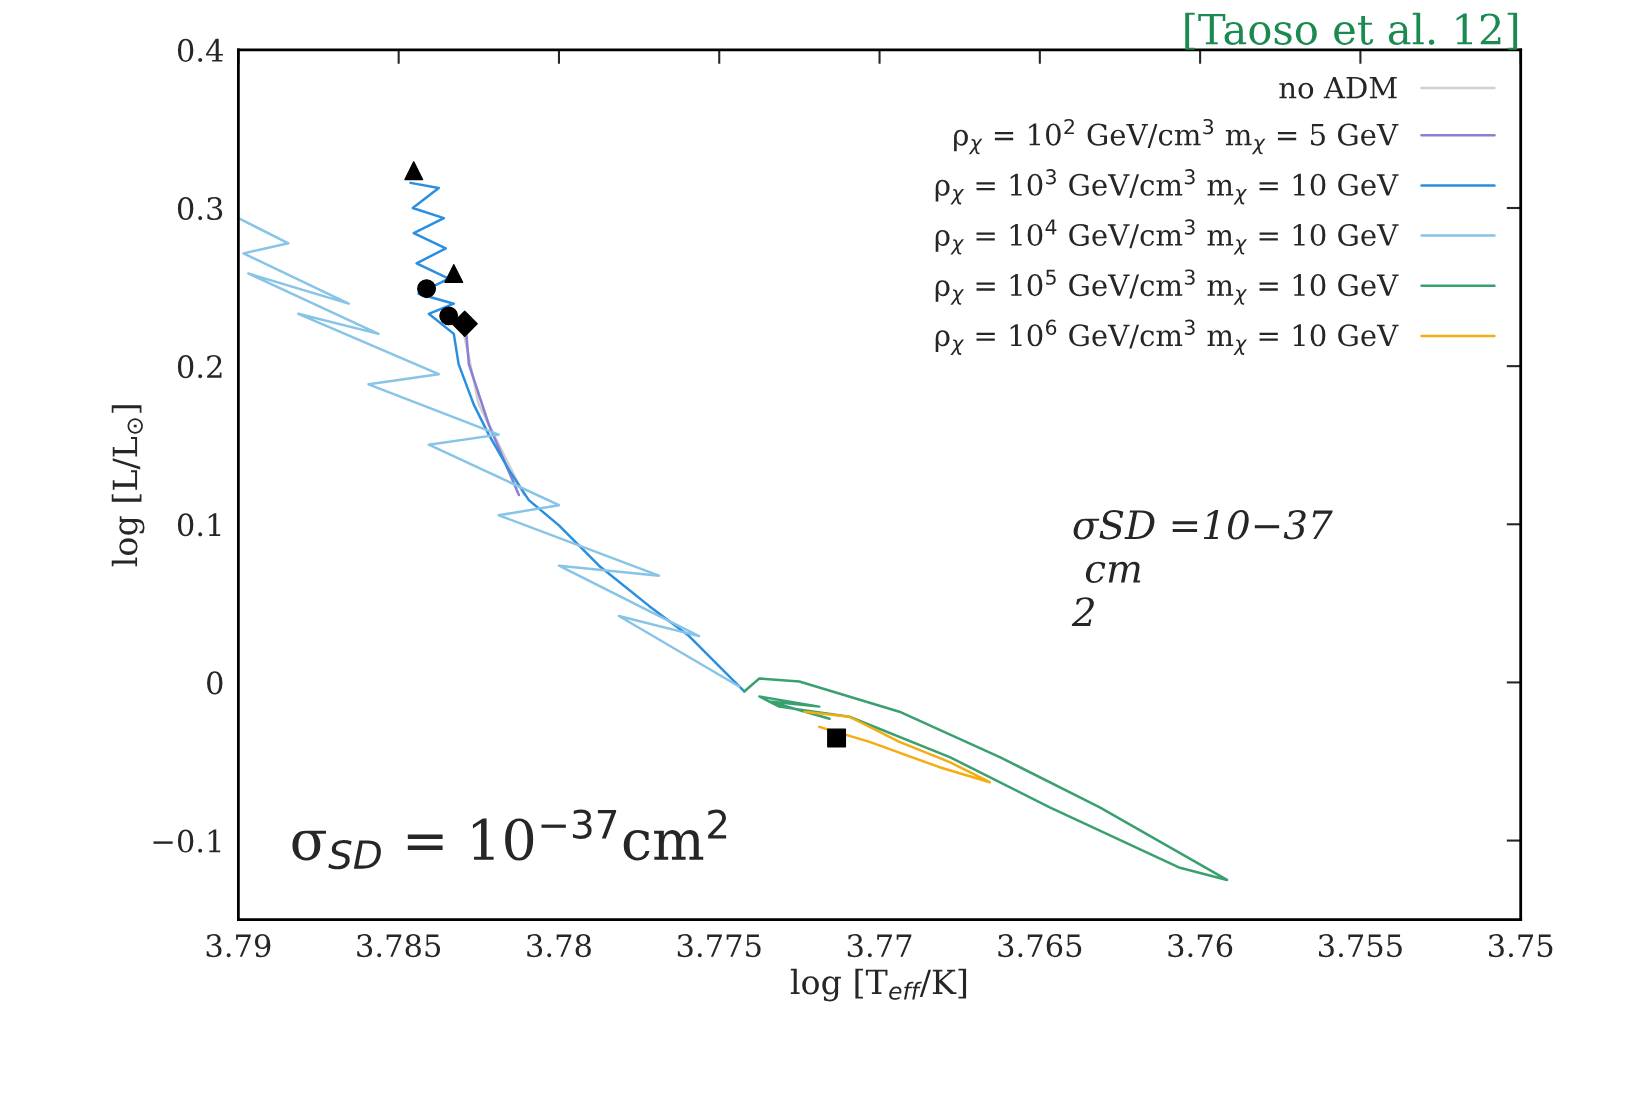  Describe the element at coordinates (200, 50) in the screenshot. I see `y-tick-label: 0.4` at that location.